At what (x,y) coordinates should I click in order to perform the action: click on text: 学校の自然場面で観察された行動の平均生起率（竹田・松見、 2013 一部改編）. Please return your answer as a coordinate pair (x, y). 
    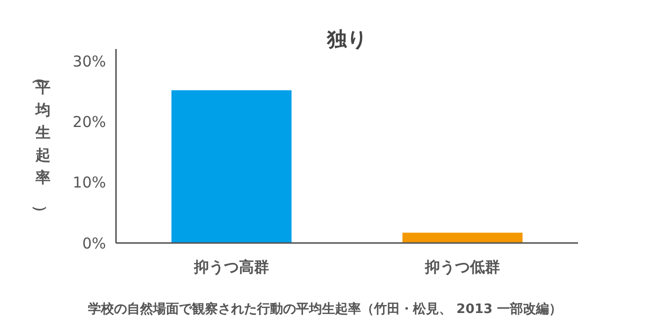
    Looking at the image, I should click on (325, 309).